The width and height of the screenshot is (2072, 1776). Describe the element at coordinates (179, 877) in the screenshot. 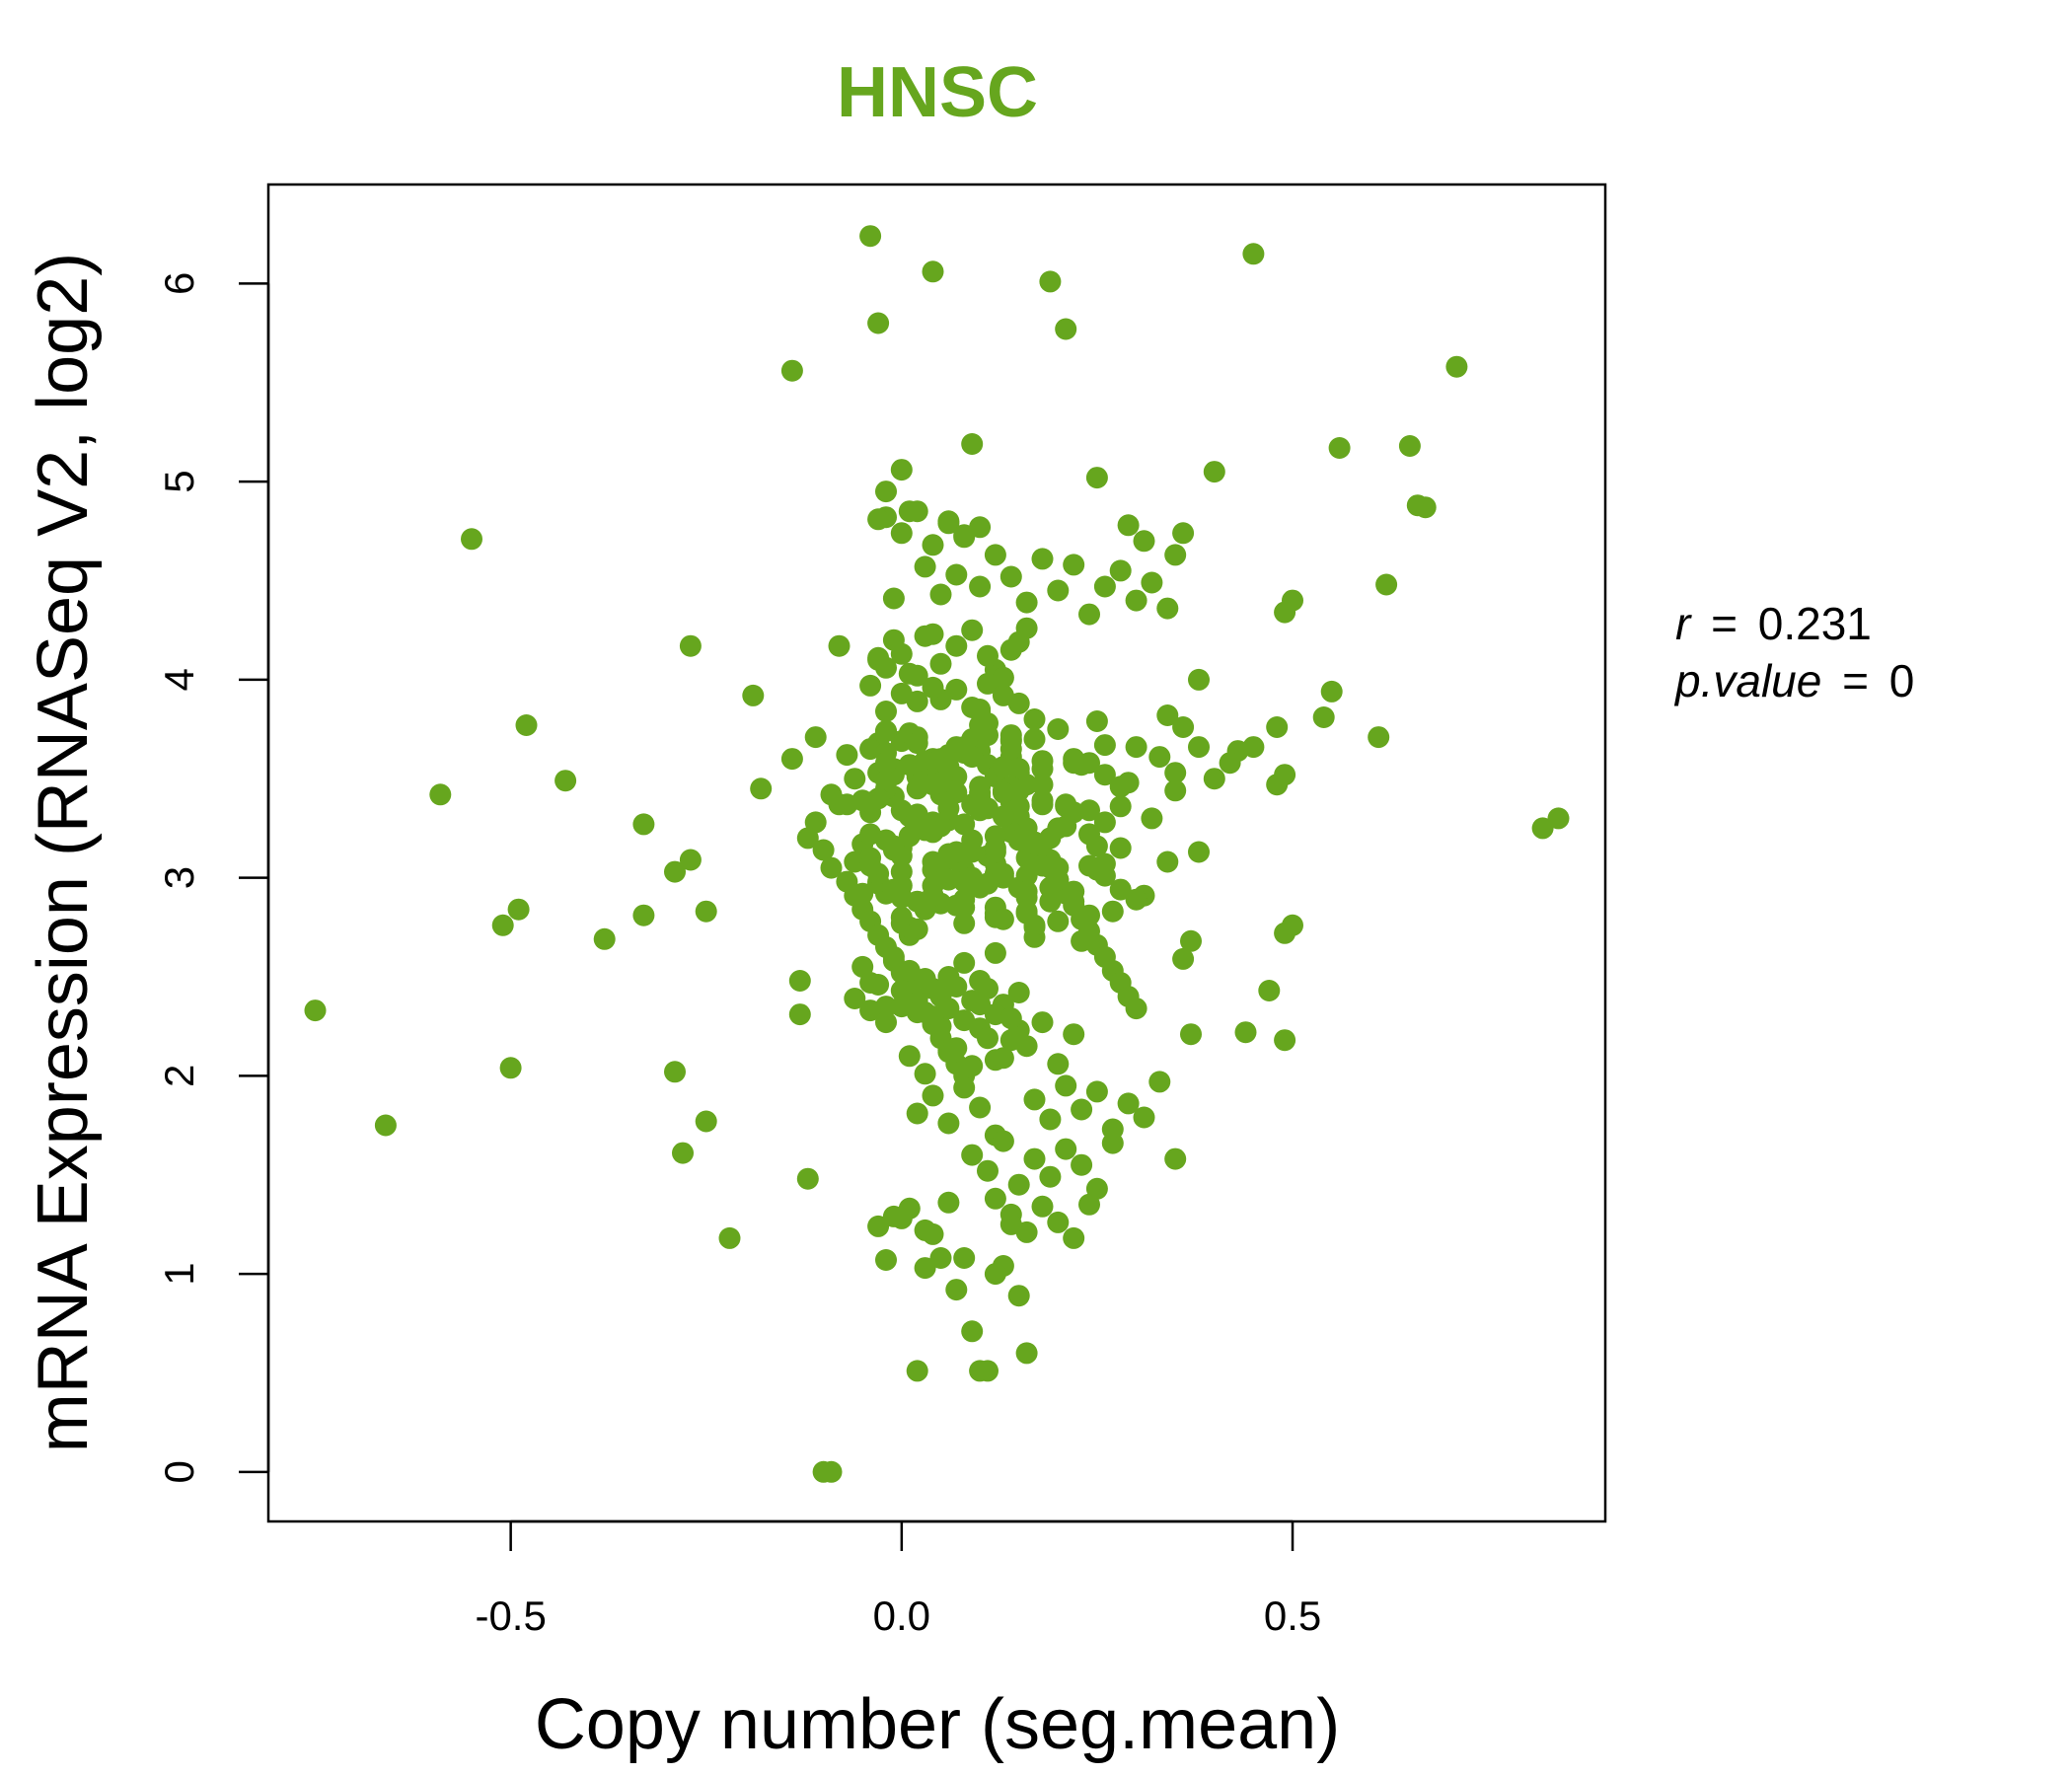

I see `y-tick-label: 3` at that location.